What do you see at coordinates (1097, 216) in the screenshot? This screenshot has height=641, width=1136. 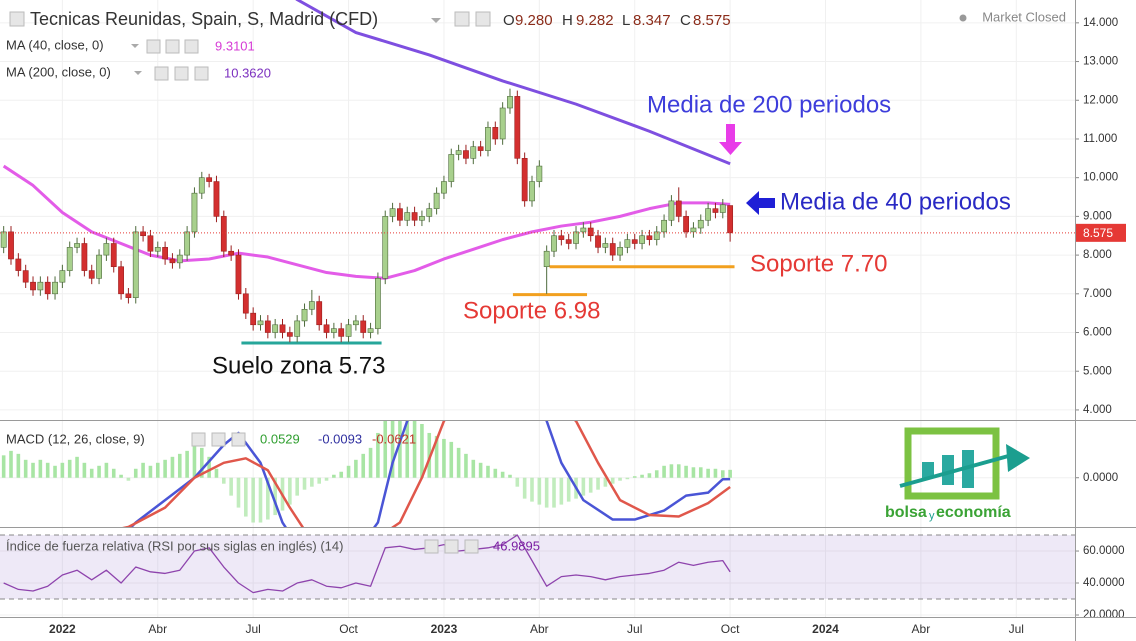 I see `y-tick-label: 9.000` at bounding box center [1097, 216].